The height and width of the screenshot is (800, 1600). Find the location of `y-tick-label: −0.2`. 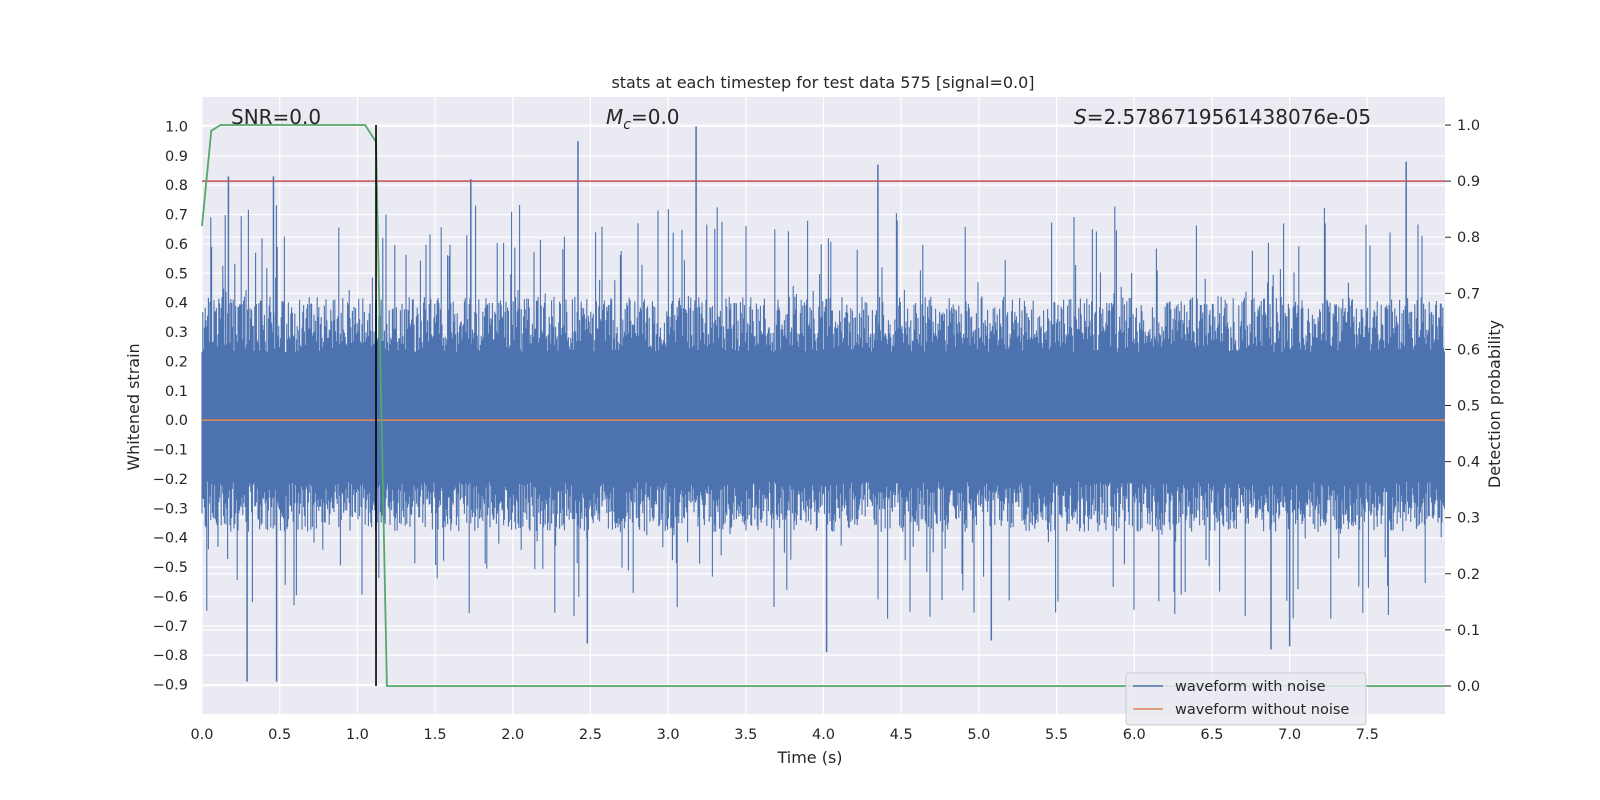

y-tick-label: −0.2 is located at coordinates (170, 480).